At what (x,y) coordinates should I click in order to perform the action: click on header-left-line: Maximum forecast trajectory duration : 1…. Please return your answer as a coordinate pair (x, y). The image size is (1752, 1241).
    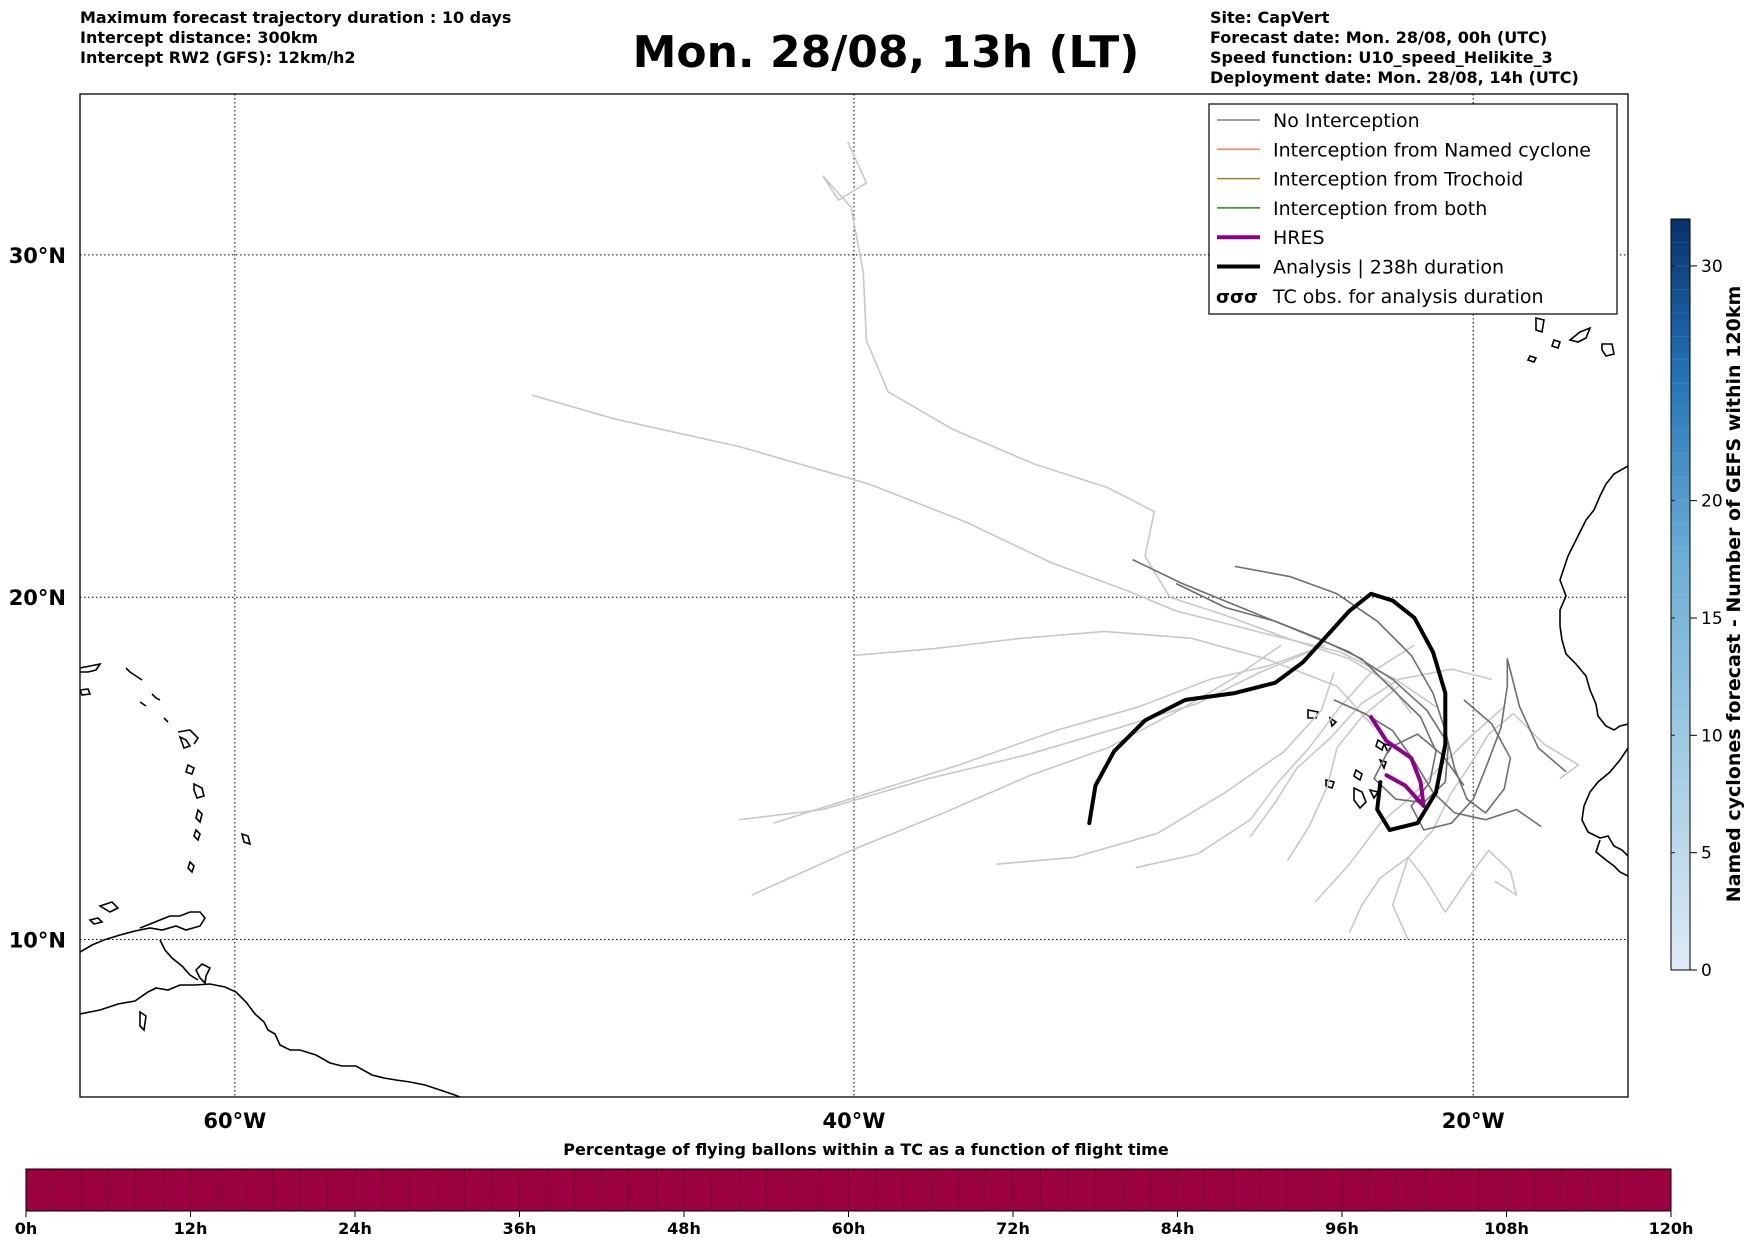
    Looking at the image, I should click on (296, 17).